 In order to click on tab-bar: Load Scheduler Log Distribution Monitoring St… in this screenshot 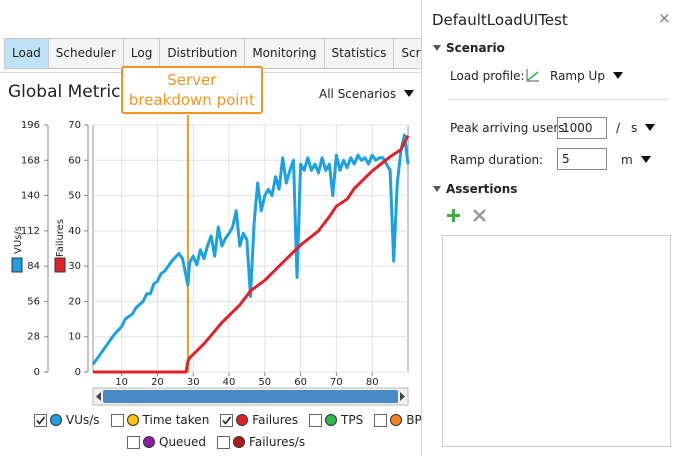, I will do `click(227, 53)`.